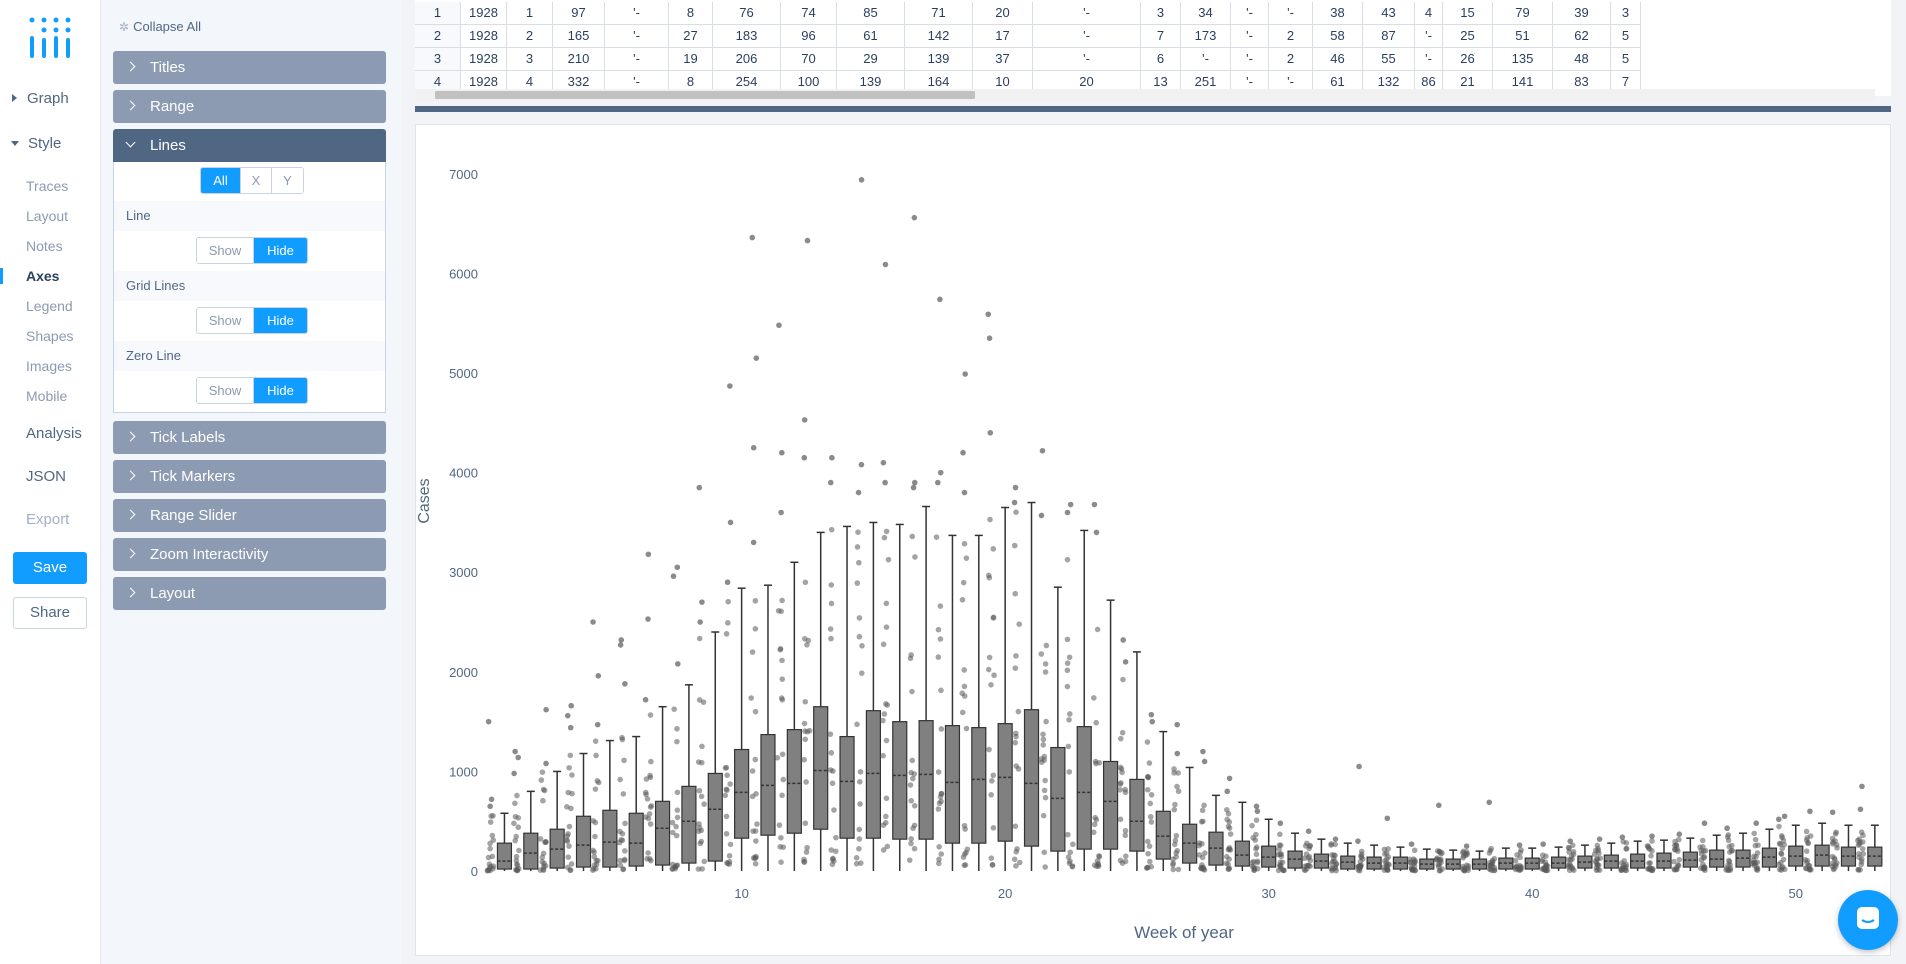 This screenshot has height=964, width=1906. I want to click on table-cell: 1, so click(530, 13).